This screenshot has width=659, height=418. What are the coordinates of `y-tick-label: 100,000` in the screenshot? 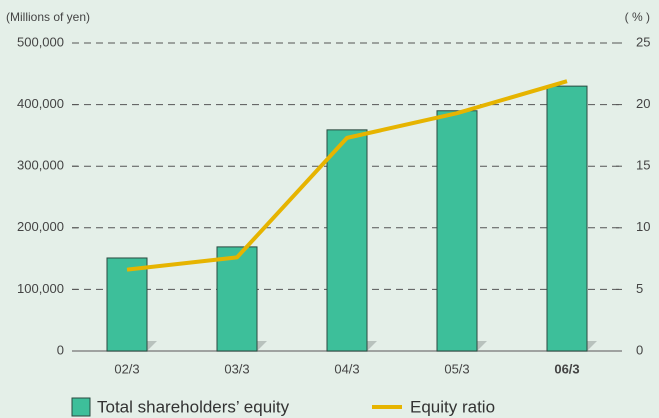 It's located at (40, 288).